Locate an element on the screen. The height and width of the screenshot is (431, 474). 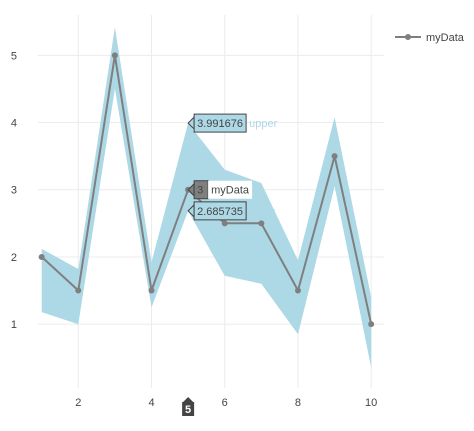
x-tick-label: 2 is located at coordinates (78, 403).